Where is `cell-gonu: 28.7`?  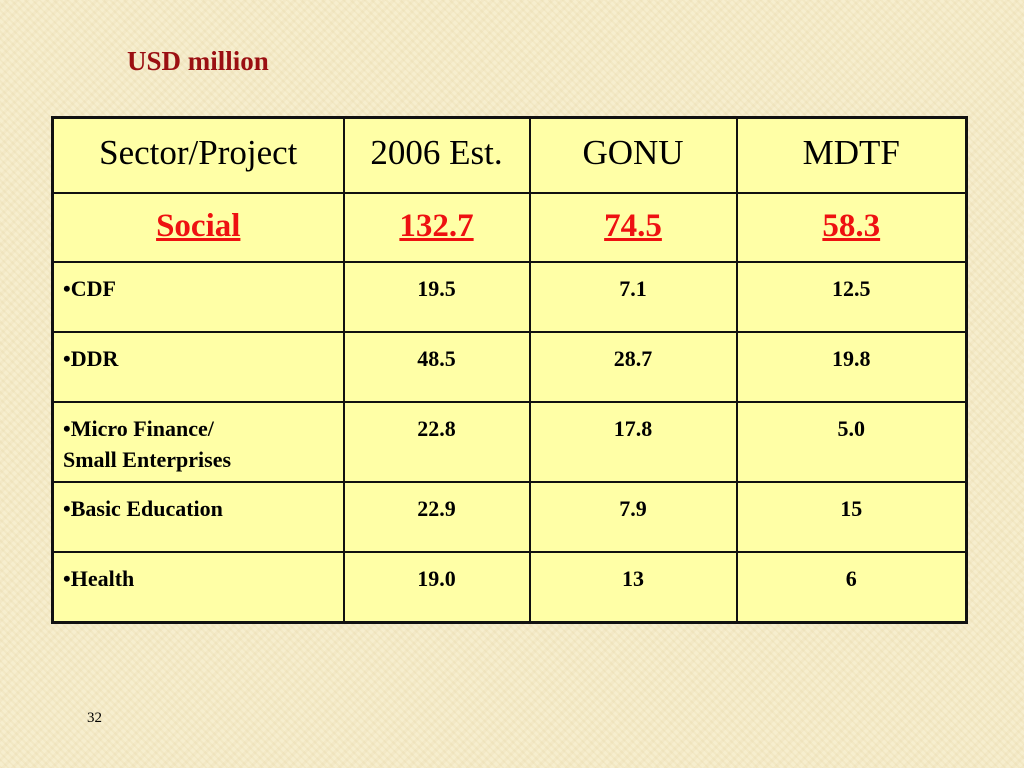 cell-gonu: 28.7 is located at coordinates (633, 367).